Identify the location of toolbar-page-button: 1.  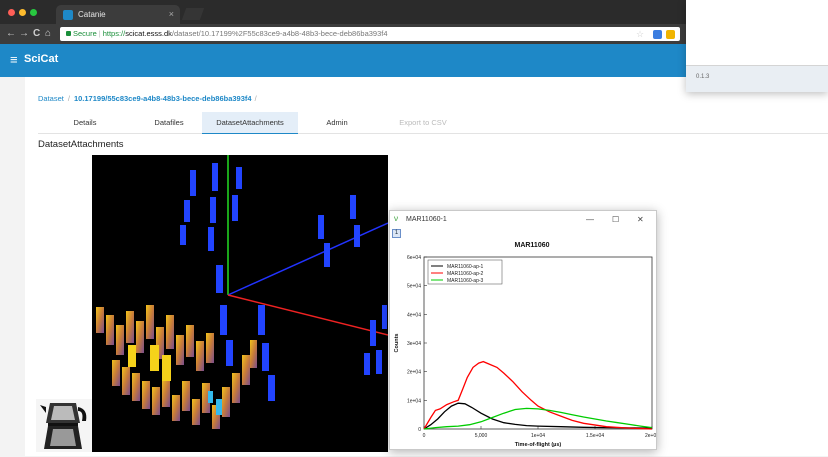
(396, 233).